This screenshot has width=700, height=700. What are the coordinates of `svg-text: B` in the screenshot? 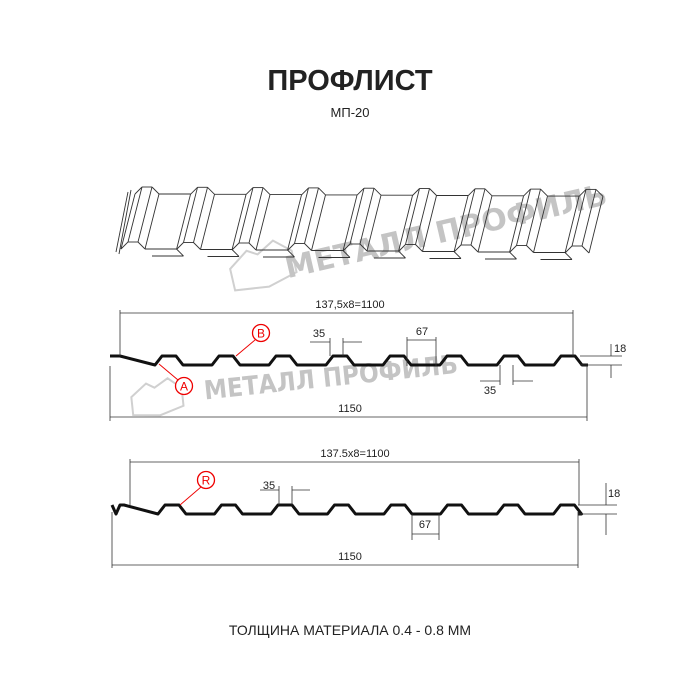 It's located at (261, 334).